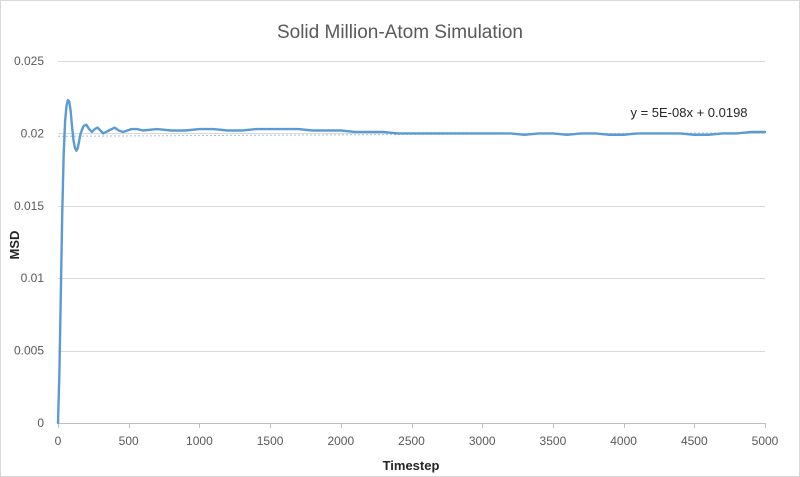  Describe the element at coordinates (58, 441) in the screenshot. I see `x-tick-label: 0` at that location.